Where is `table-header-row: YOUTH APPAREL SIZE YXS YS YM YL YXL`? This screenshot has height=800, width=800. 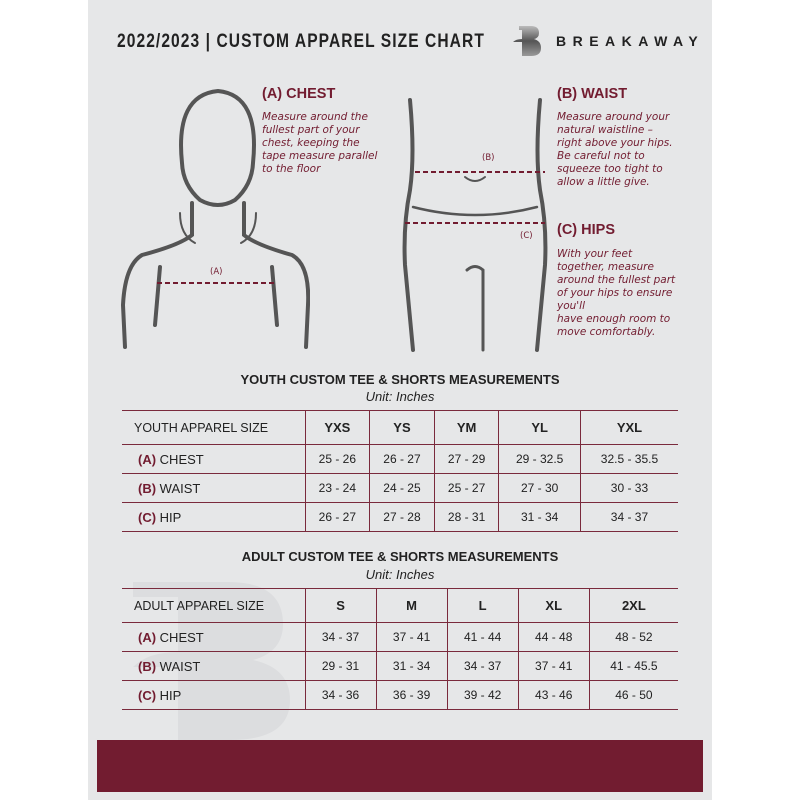
table-header-row: YOUTH APPAREL SIZE YXS YS YM YL YXL is located at coordinates (400, 427).